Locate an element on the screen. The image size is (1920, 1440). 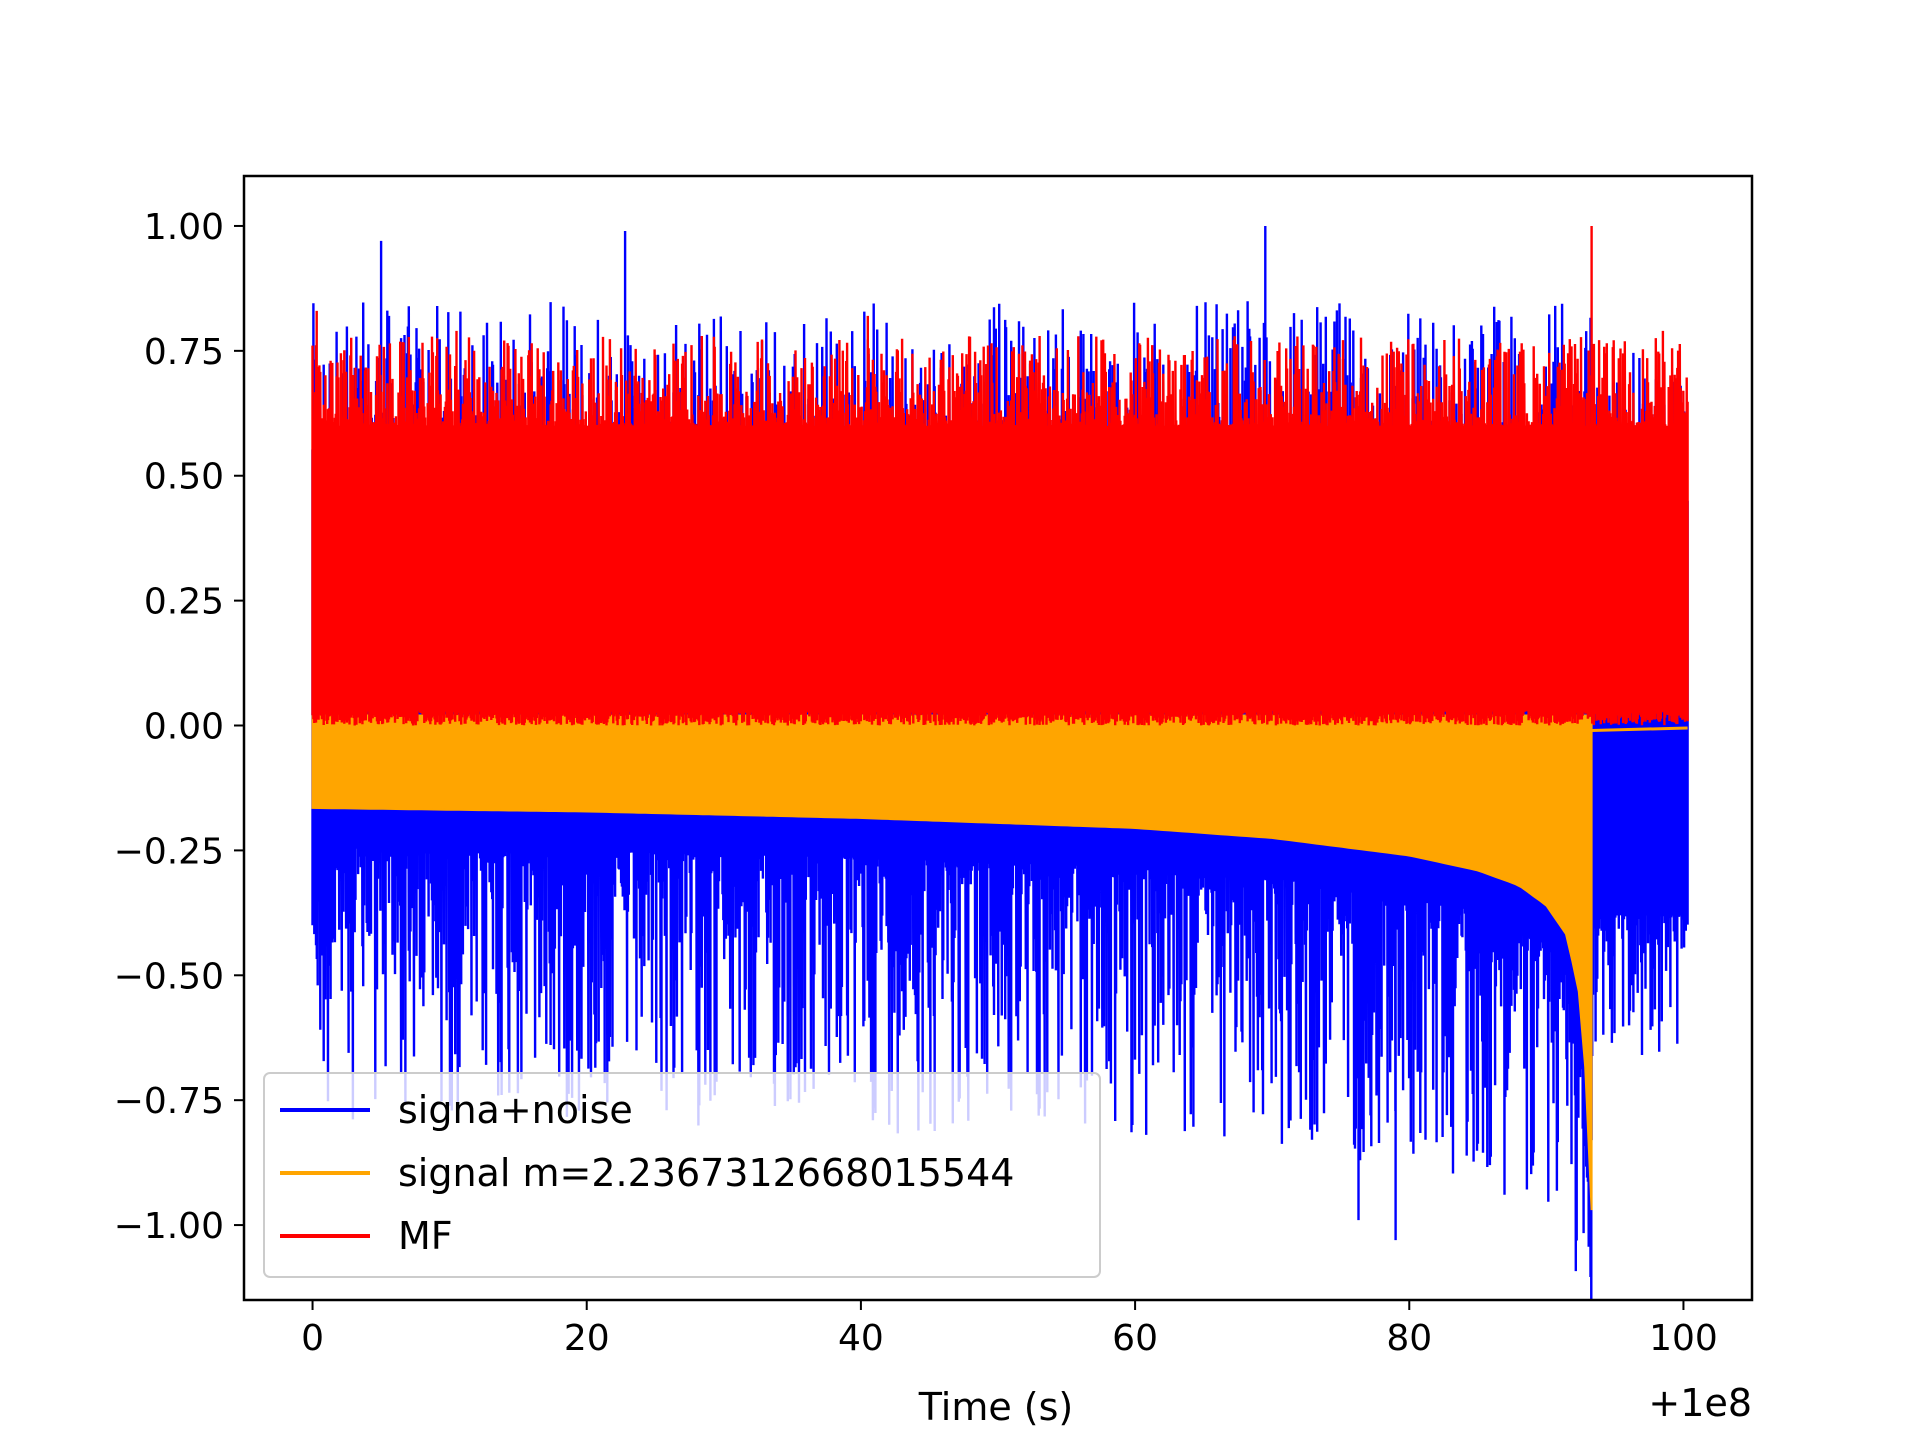
x-axis-label: Time (s) is located at coordinates (996, 1407).